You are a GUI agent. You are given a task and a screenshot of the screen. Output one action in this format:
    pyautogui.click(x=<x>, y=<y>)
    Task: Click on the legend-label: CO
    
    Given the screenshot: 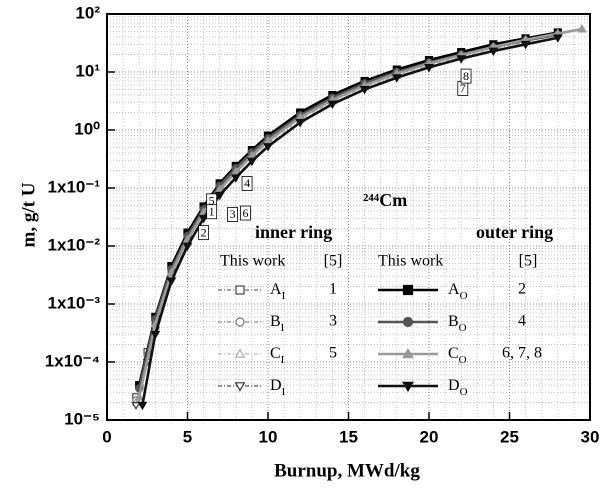 What is the action you would take?
    pyautogui.click(x=457, y=355)
    